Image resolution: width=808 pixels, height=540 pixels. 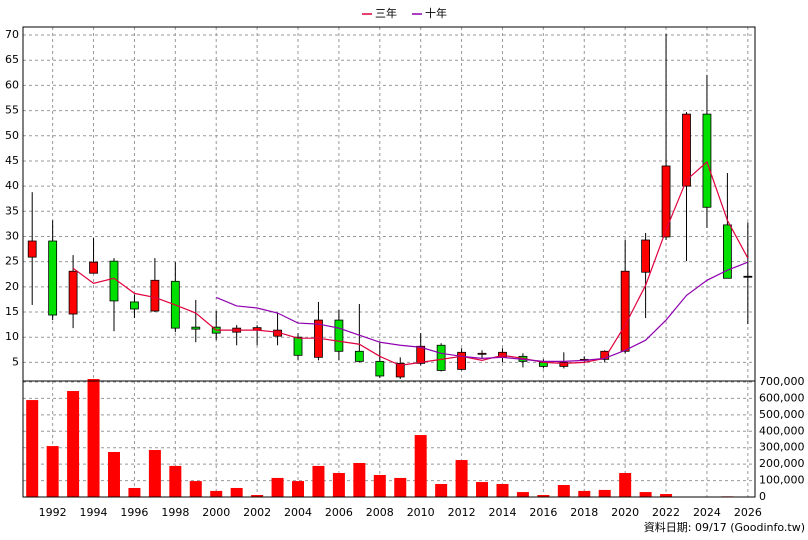 What do you see at coordinates (12, 110) in the screenshot?
I see `y-tick-label: 55` at bounding box center [12, 110].